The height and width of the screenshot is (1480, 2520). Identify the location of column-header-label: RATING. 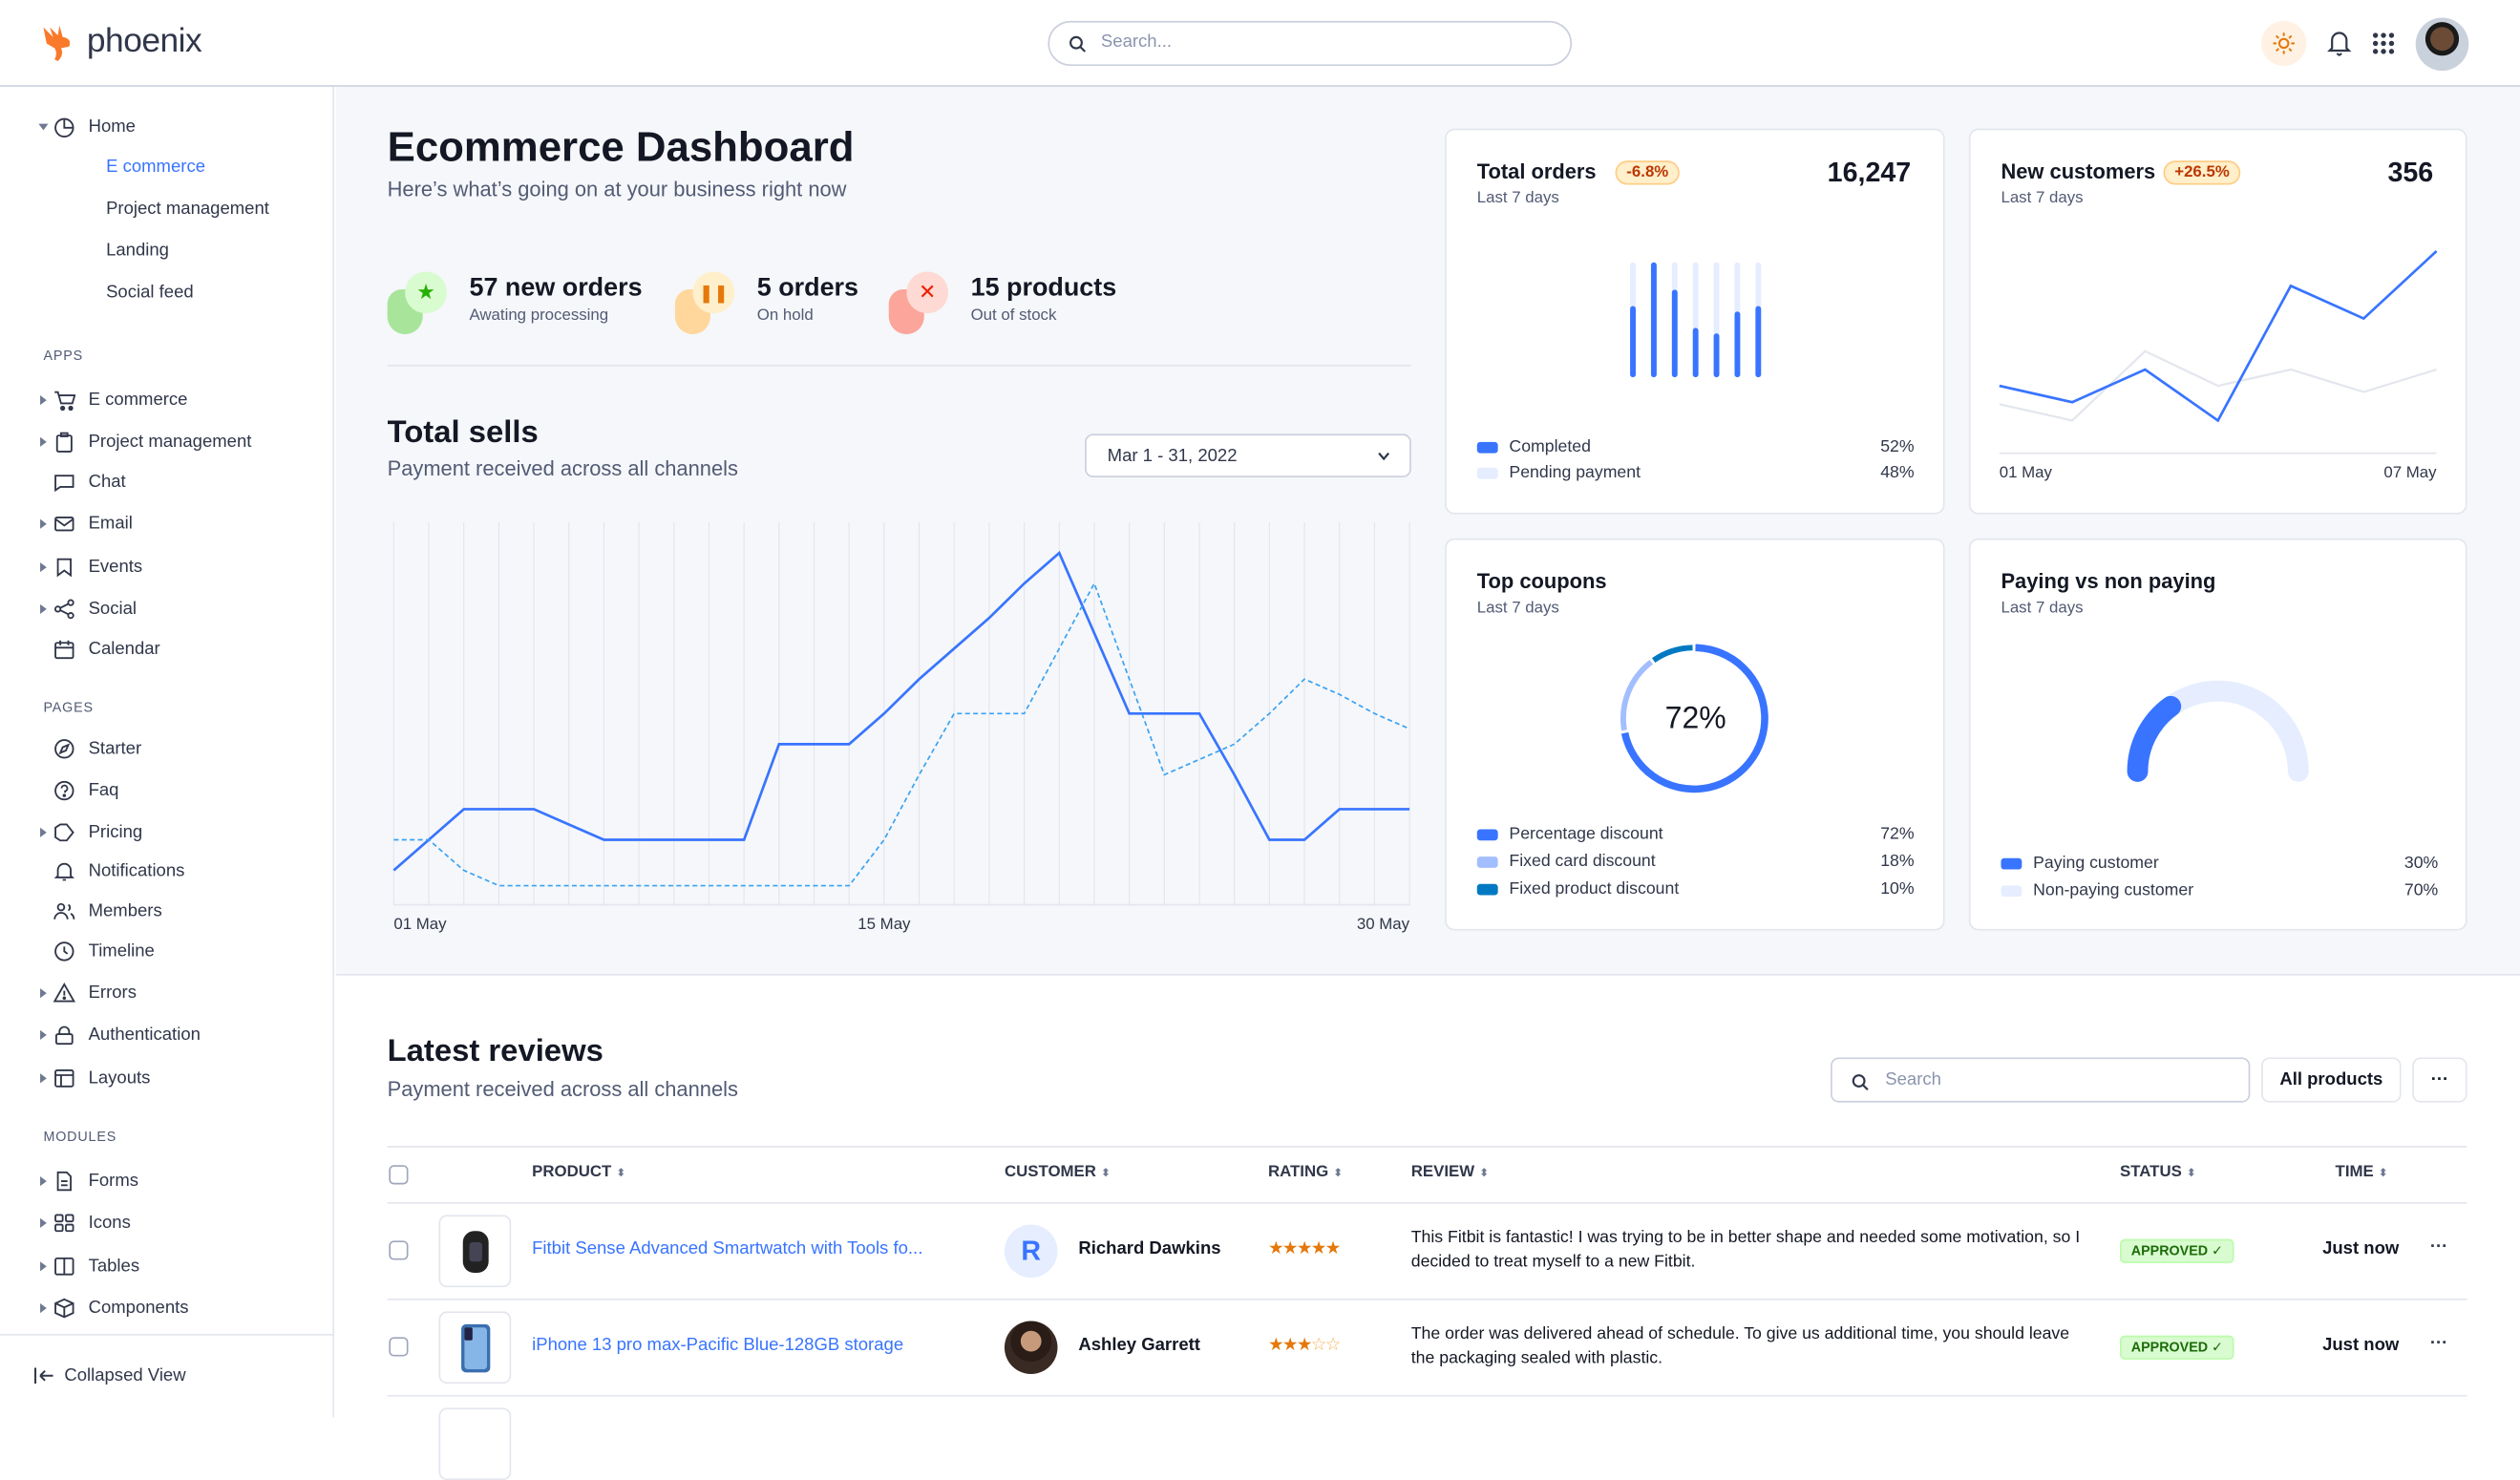
(1298, 1173).